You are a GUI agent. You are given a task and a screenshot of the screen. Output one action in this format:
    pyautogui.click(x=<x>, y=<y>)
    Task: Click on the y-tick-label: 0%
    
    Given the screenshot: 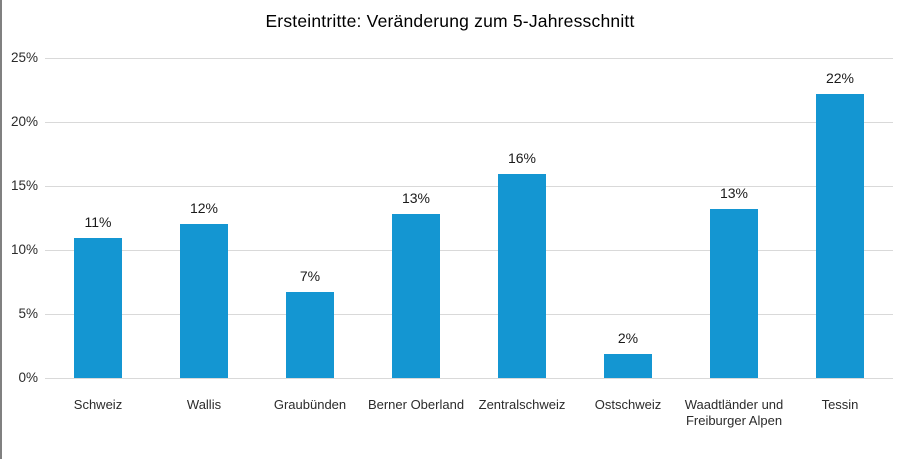 What is the action you would take?
    pyautogui.click(x=28, y=377)
    